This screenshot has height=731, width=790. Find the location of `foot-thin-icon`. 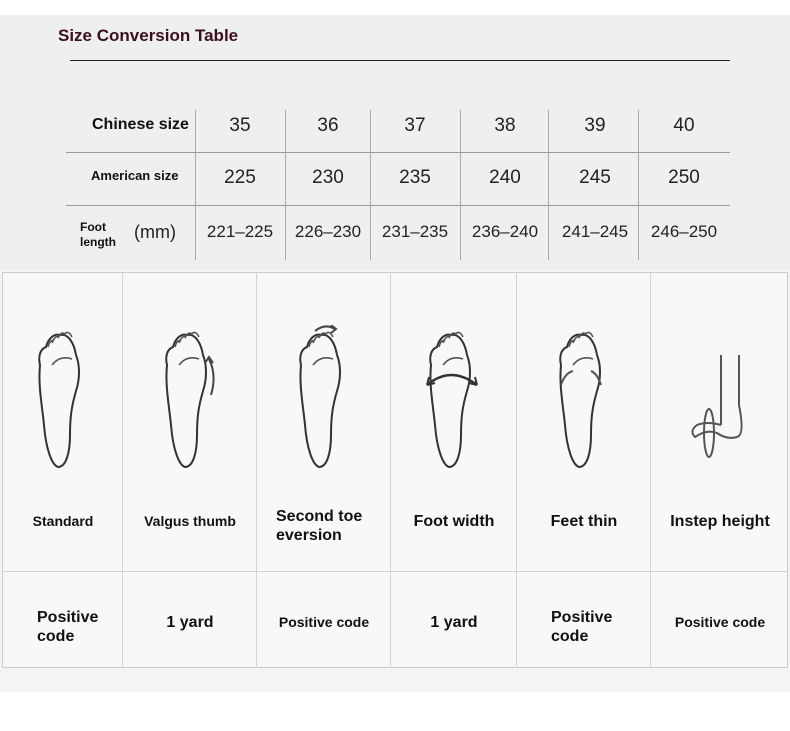

foot-thin-icon is located at coordinates (580, 400).